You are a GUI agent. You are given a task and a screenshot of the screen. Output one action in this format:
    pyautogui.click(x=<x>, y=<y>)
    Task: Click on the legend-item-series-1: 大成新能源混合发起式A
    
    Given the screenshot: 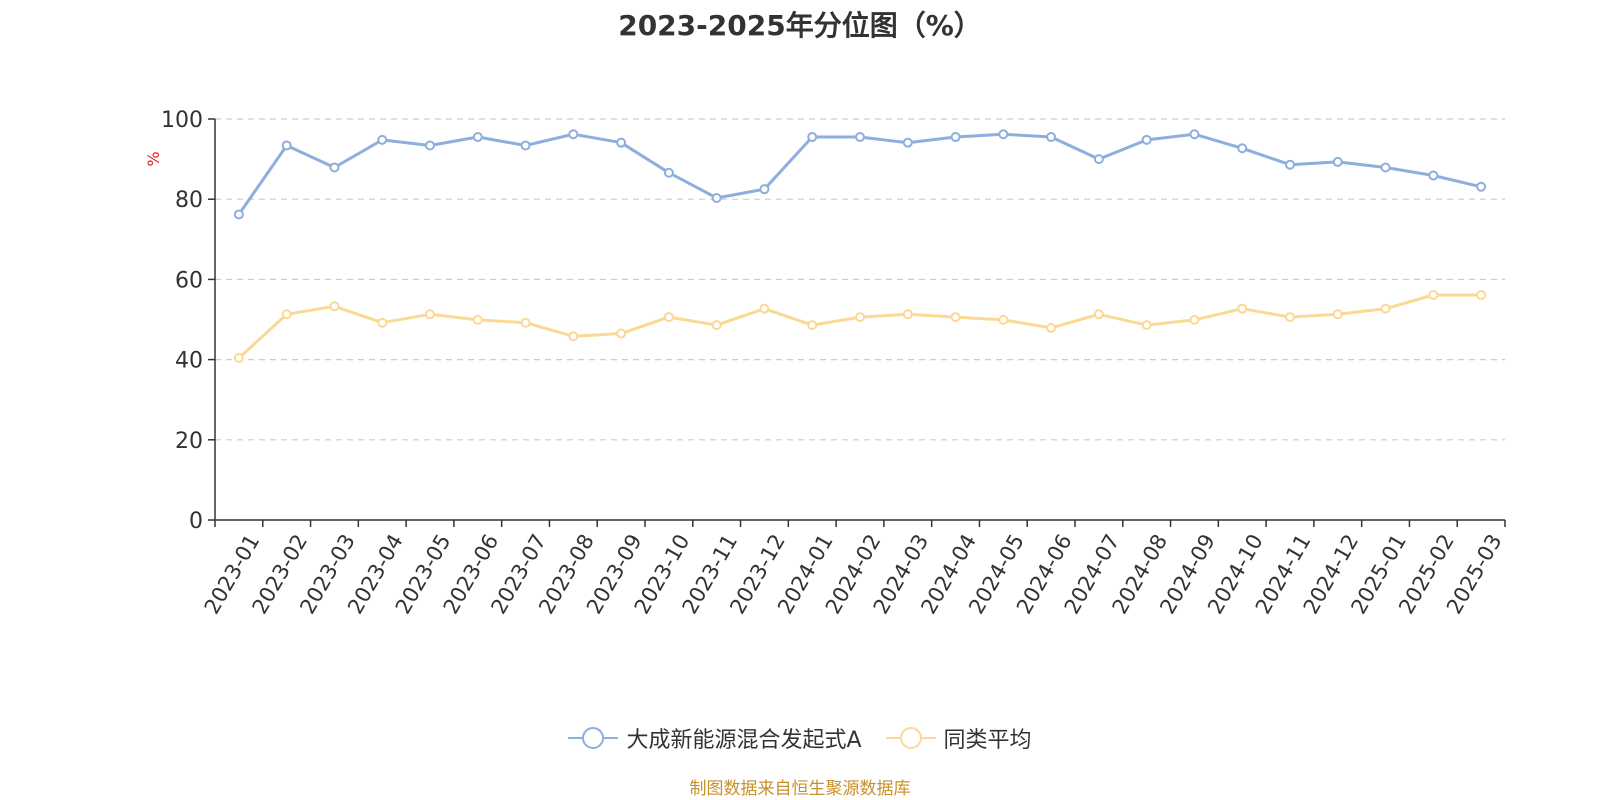 What is the action you would take?
    pyautogui.click(x=715, y=738)
    